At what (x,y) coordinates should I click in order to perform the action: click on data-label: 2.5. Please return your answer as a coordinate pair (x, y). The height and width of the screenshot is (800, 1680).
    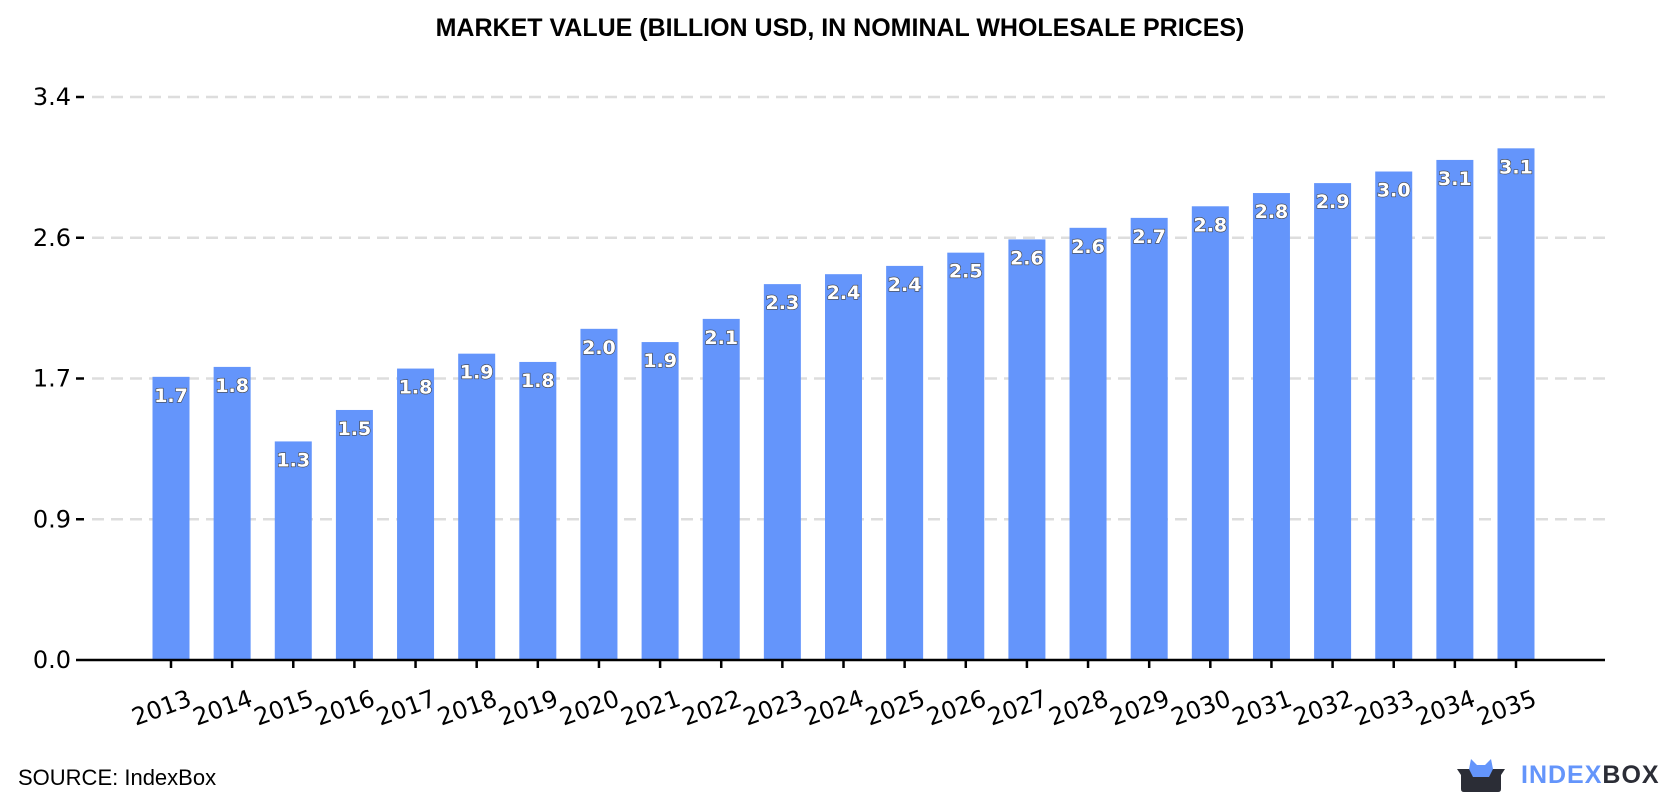
    Looking at the image, I should click on (966, 272).